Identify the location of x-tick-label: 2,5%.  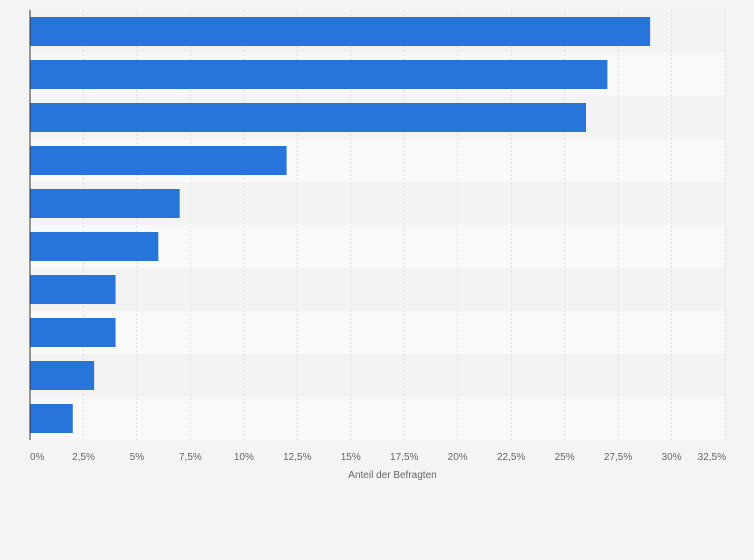
(83, 457).